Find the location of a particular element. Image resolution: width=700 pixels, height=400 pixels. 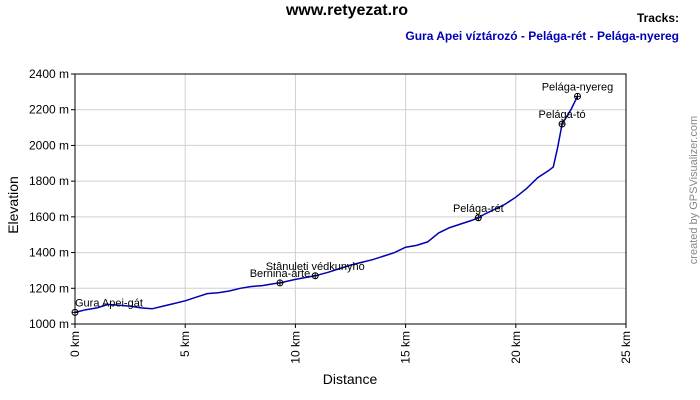

y-tick-label: 1800 m is located at coordinates (49, 181).